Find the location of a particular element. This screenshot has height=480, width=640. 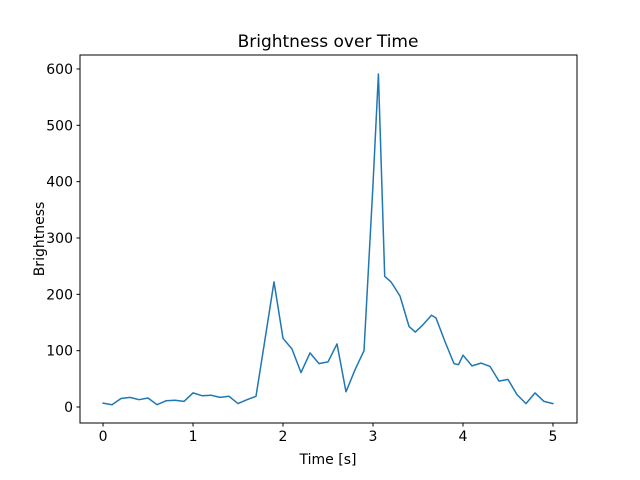

x-tick-label: 0 is located at coordinates (103, 437).